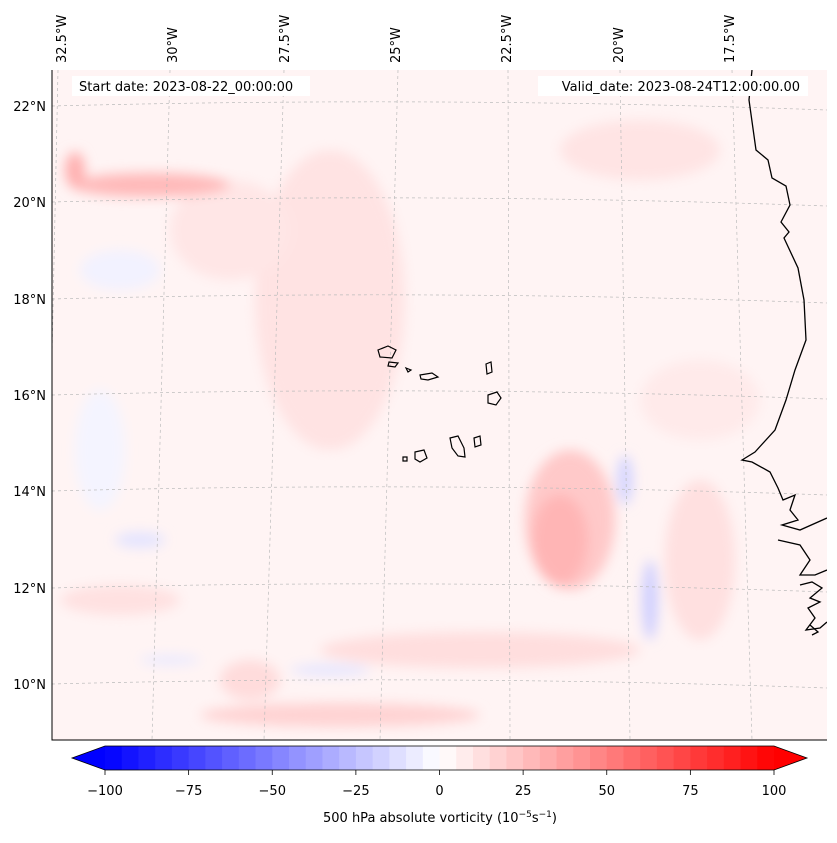 This screenshot has height=843, width=837. I want to click on island-santiago, so click(457, 446).